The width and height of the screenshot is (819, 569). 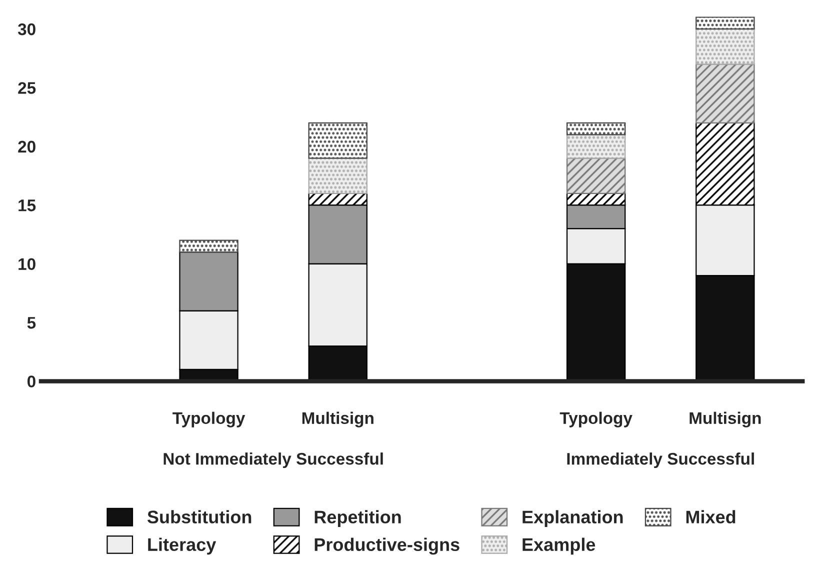 I want to click on legend-label: Example, so click(x=559, y=546).